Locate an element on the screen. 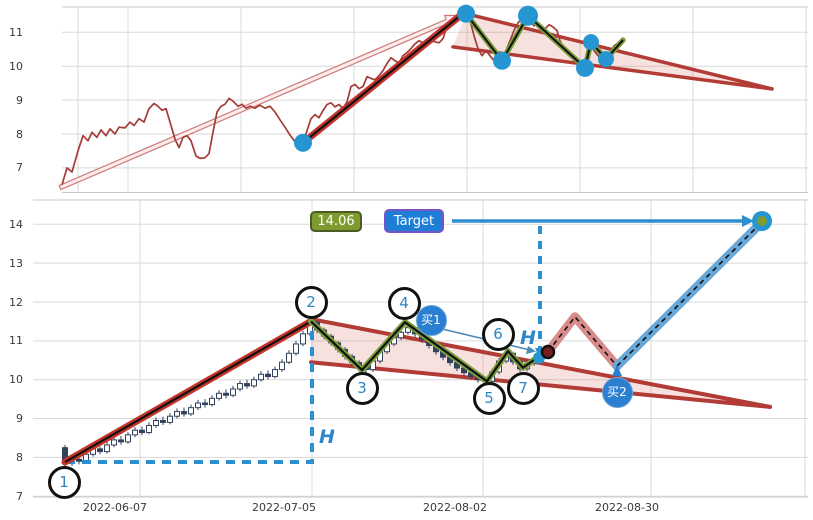 Image resolution: width=813 pixels, height=520 pixels. y-axis-tick-top: 7 is located at coordinates (19, 168).